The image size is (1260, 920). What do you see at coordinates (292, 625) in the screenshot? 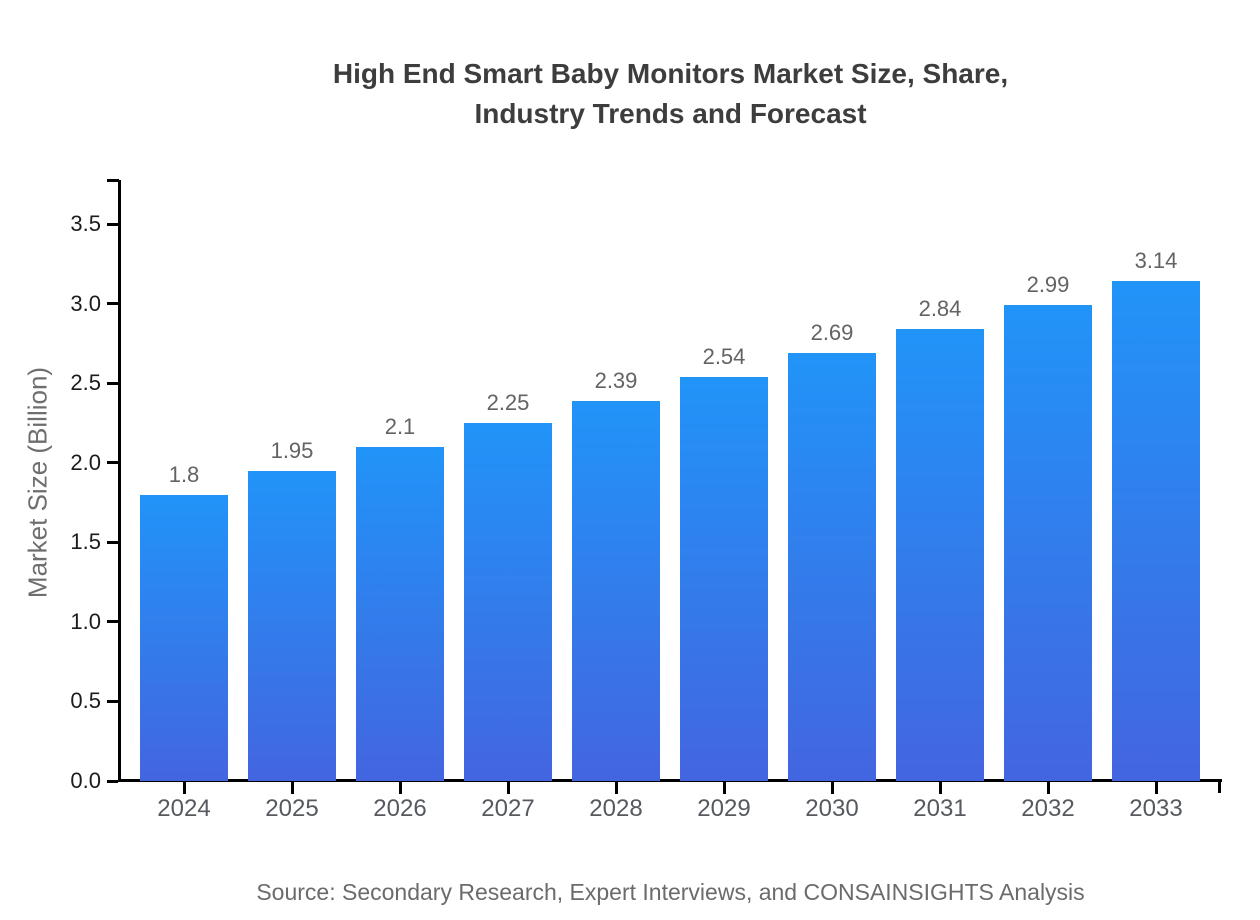
I see `bar-2025` at bounding box center [292, 625].